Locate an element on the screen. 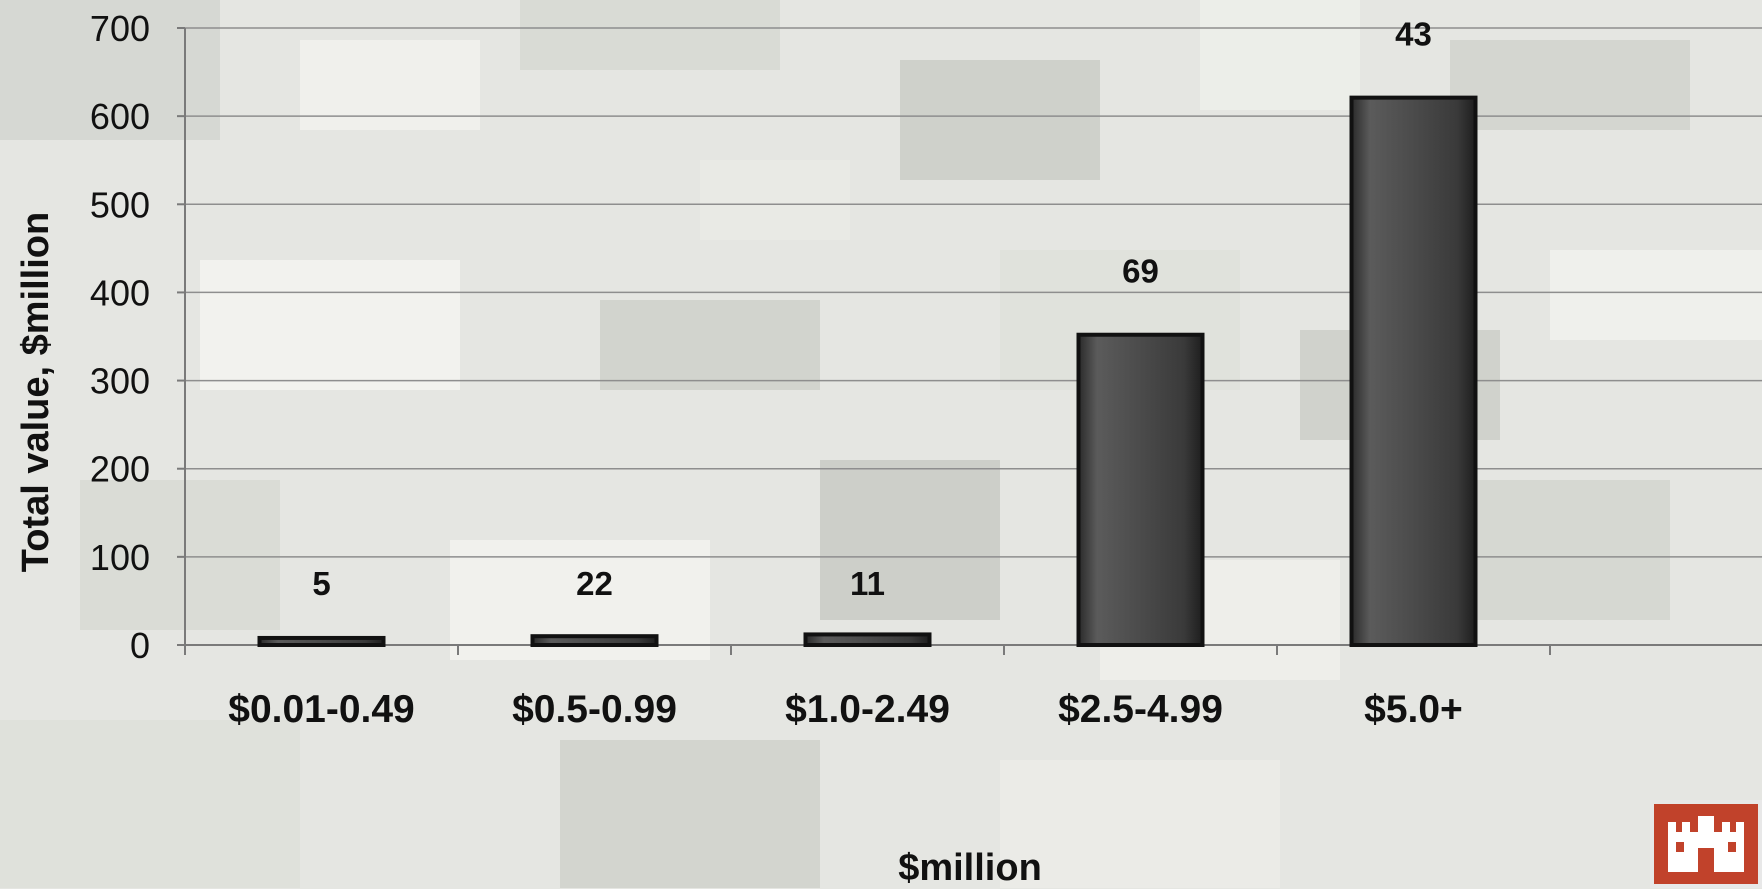 The width and height of the screenshot is (1762, 889). y-axis-title: Total value, $million is located at coordinates (36, 392).